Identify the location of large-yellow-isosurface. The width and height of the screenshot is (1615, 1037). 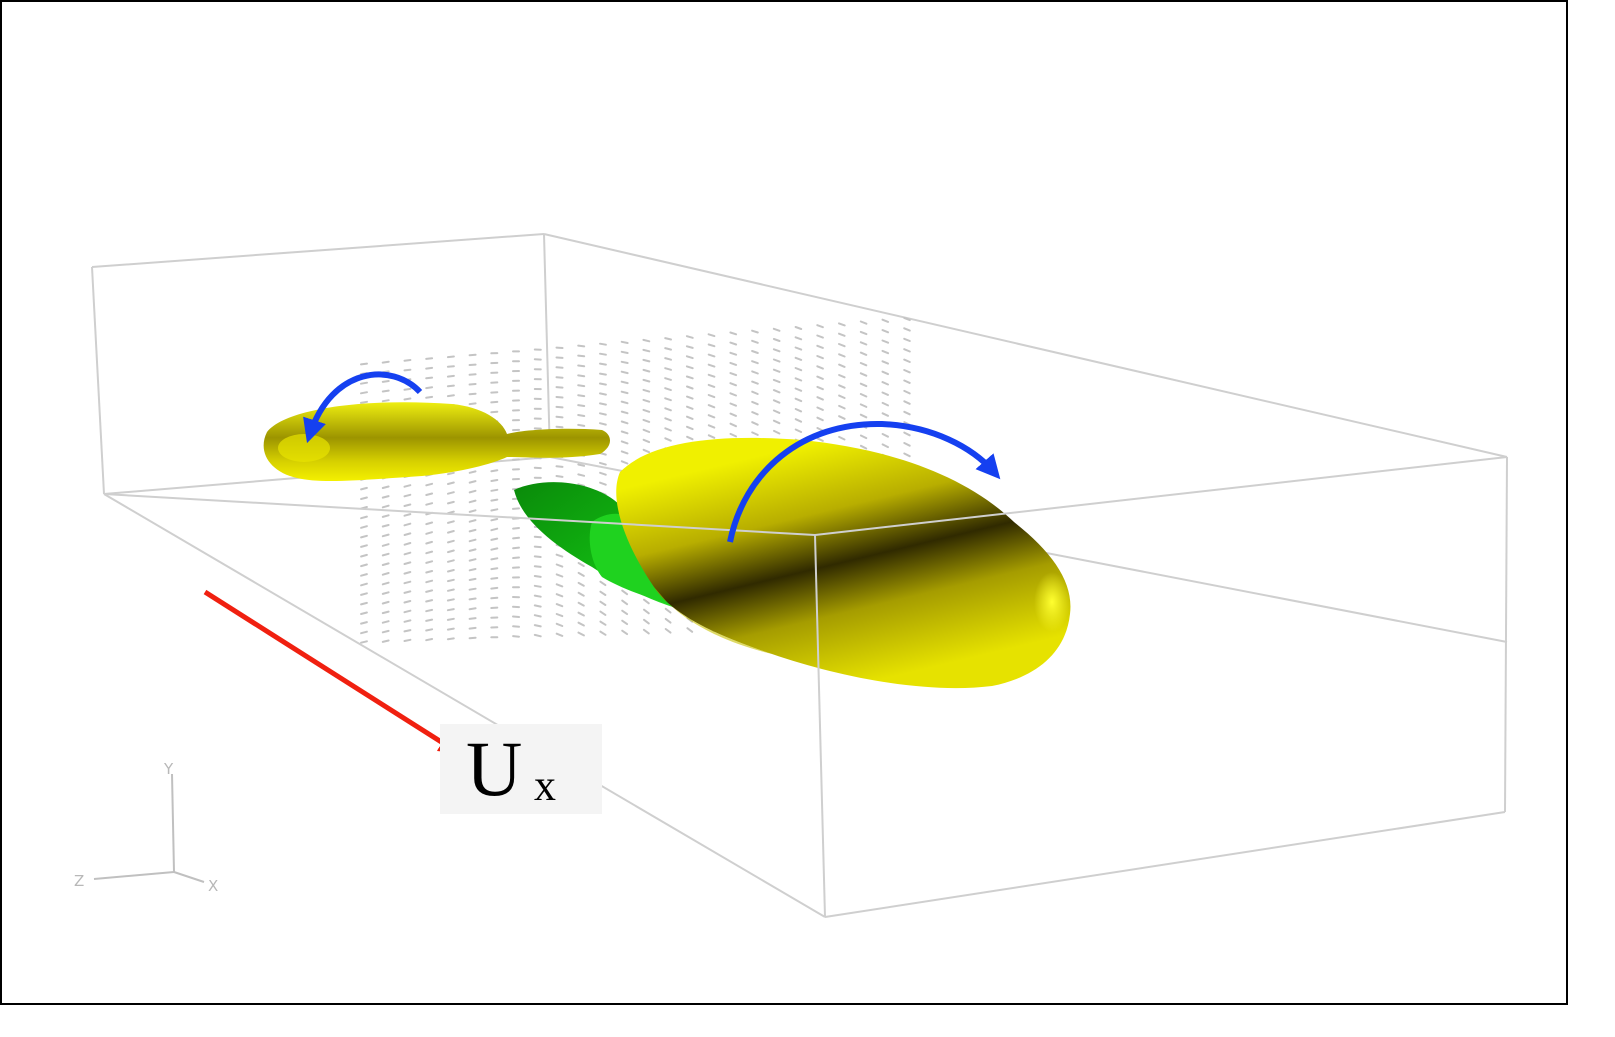
(843, 563).